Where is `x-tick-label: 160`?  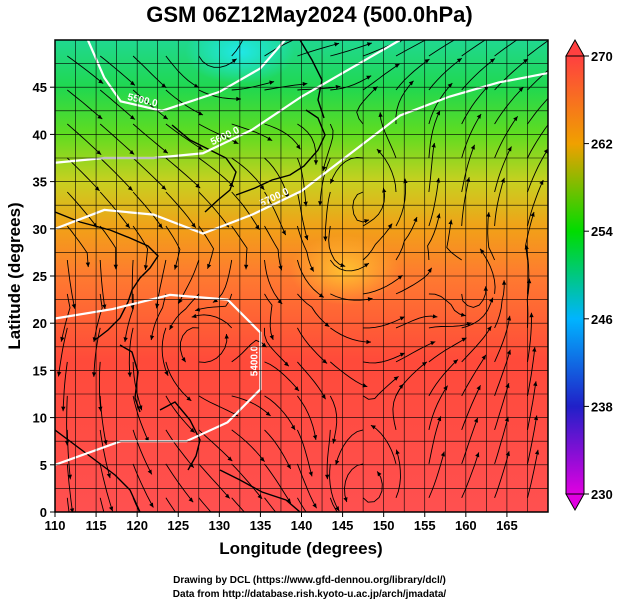
x-tick-label: 160 is located at coordinates (466, 525).